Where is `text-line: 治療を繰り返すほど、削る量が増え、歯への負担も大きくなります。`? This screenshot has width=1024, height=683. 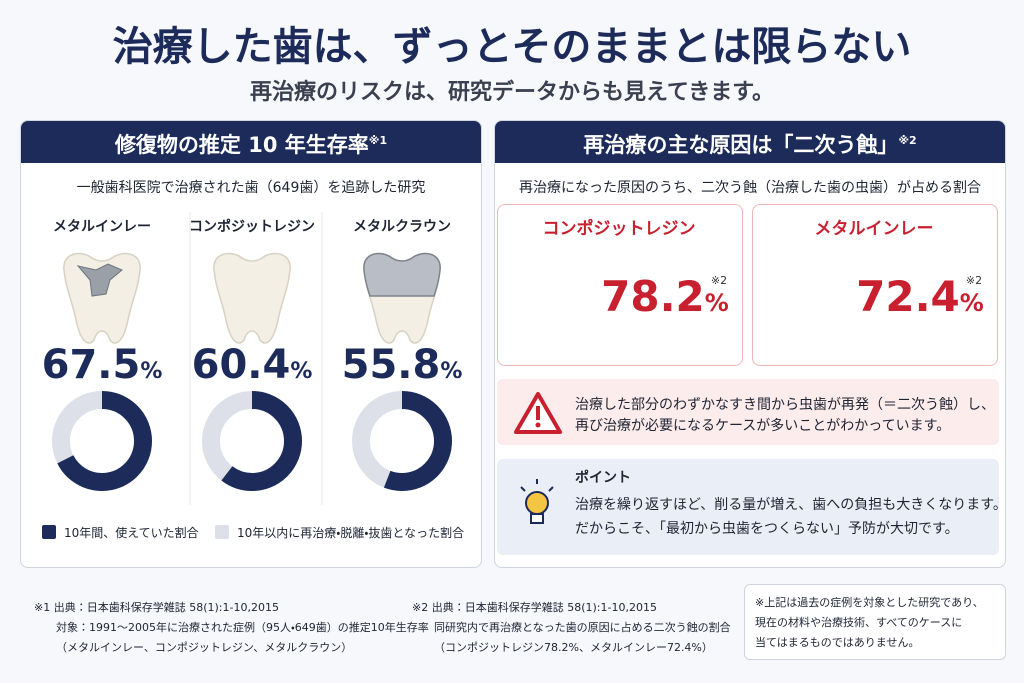
text-line: 治療を繰り返すほど、削る量が増え、歯への負担も大きくなります。 is located at coordinates (790, 505).